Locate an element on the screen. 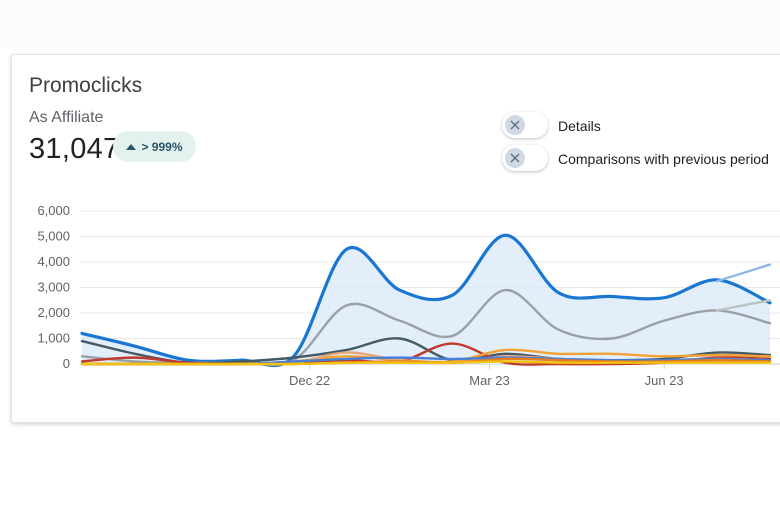 This screenshot has width=780, height=521. y-tick-label: 1,000 is located at coordinates (53, 338).